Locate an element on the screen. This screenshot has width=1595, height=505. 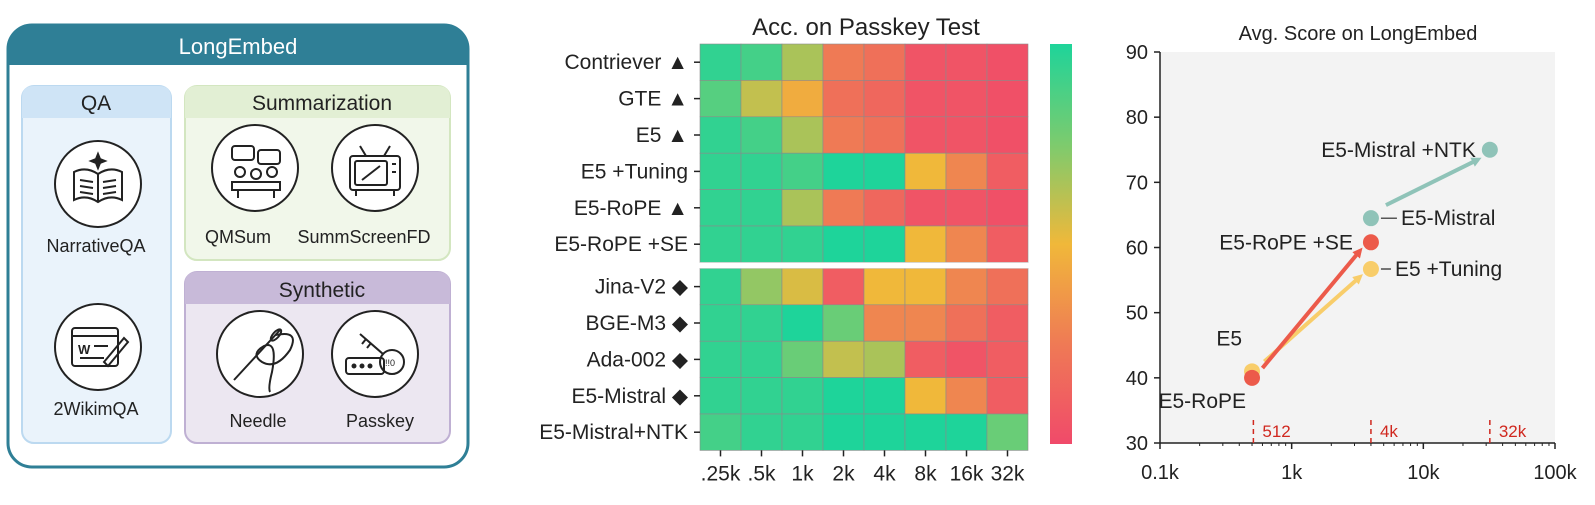
scatter-point-label: E5 +Tuning is located at coordinates (1448, 269).